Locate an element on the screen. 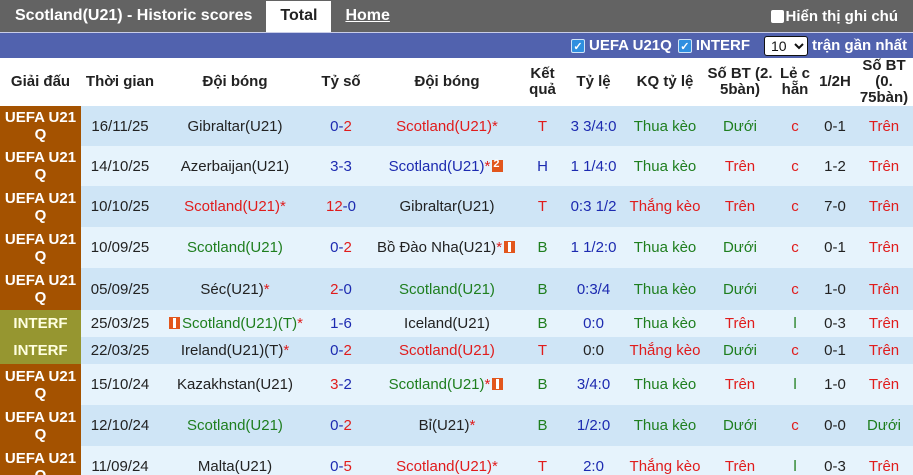  half-time-cell: 0-3 is located at coordinates (835, 460).